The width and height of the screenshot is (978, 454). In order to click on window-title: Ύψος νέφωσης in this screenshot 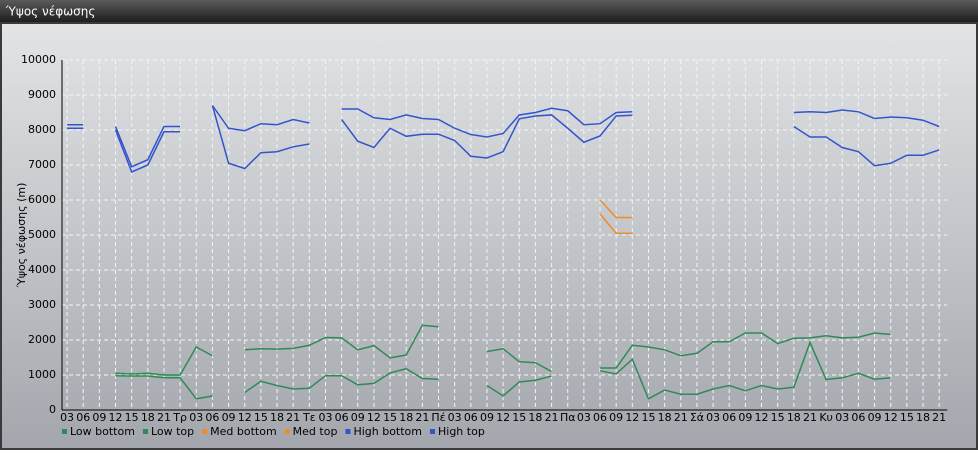, I will do `click(50, 12)`.